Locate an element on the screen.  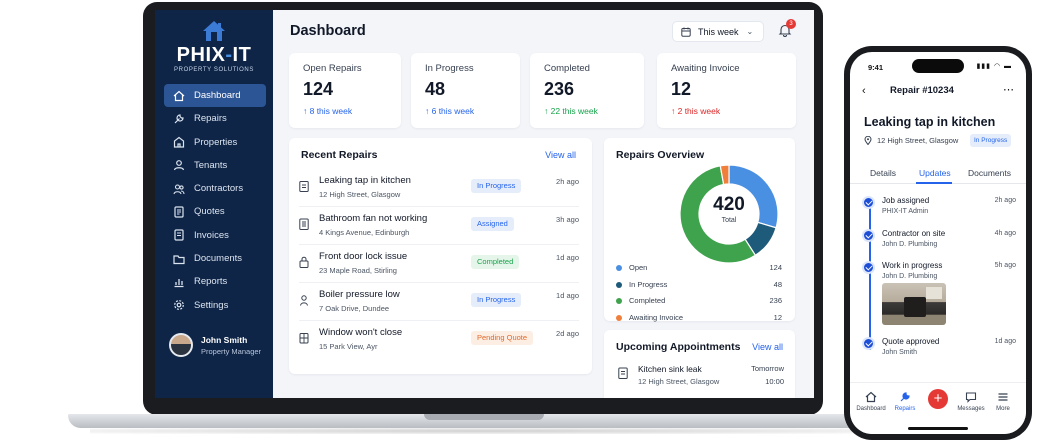
back-arrow-icon: ‹ is located at coordinates (864, 91).